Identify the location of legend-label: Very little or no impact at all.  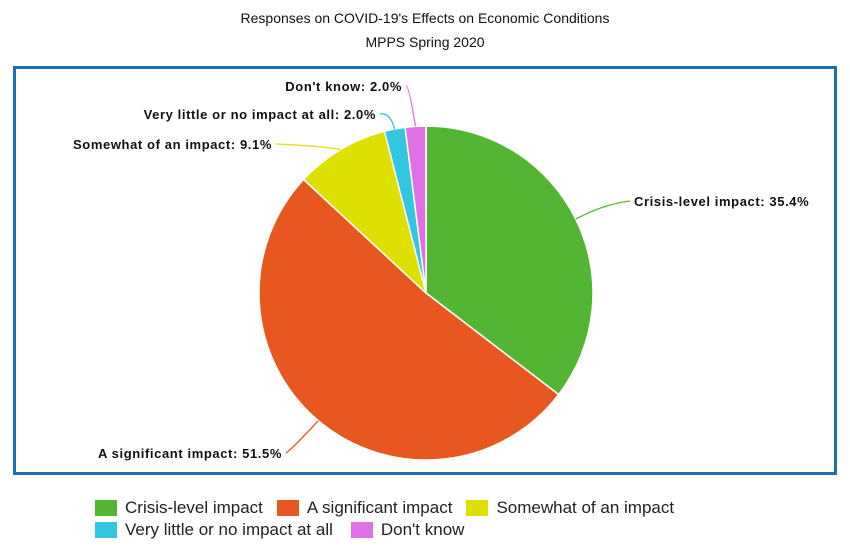
(229, 529).